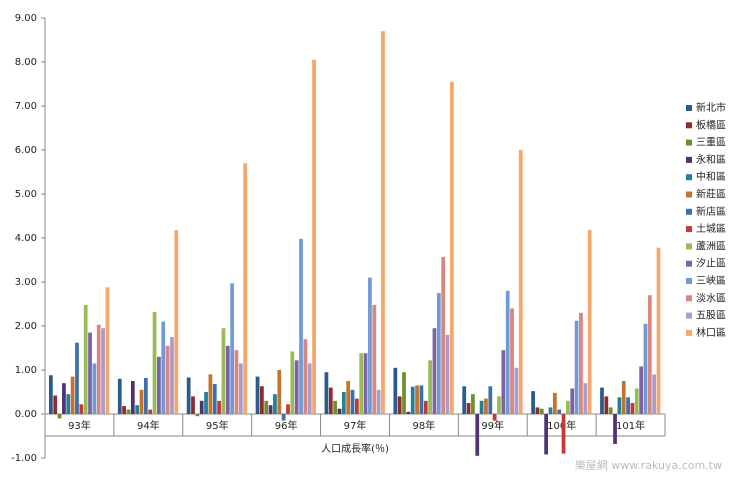  I want to click on y-tick-label: 0.00, so click(26, 414).